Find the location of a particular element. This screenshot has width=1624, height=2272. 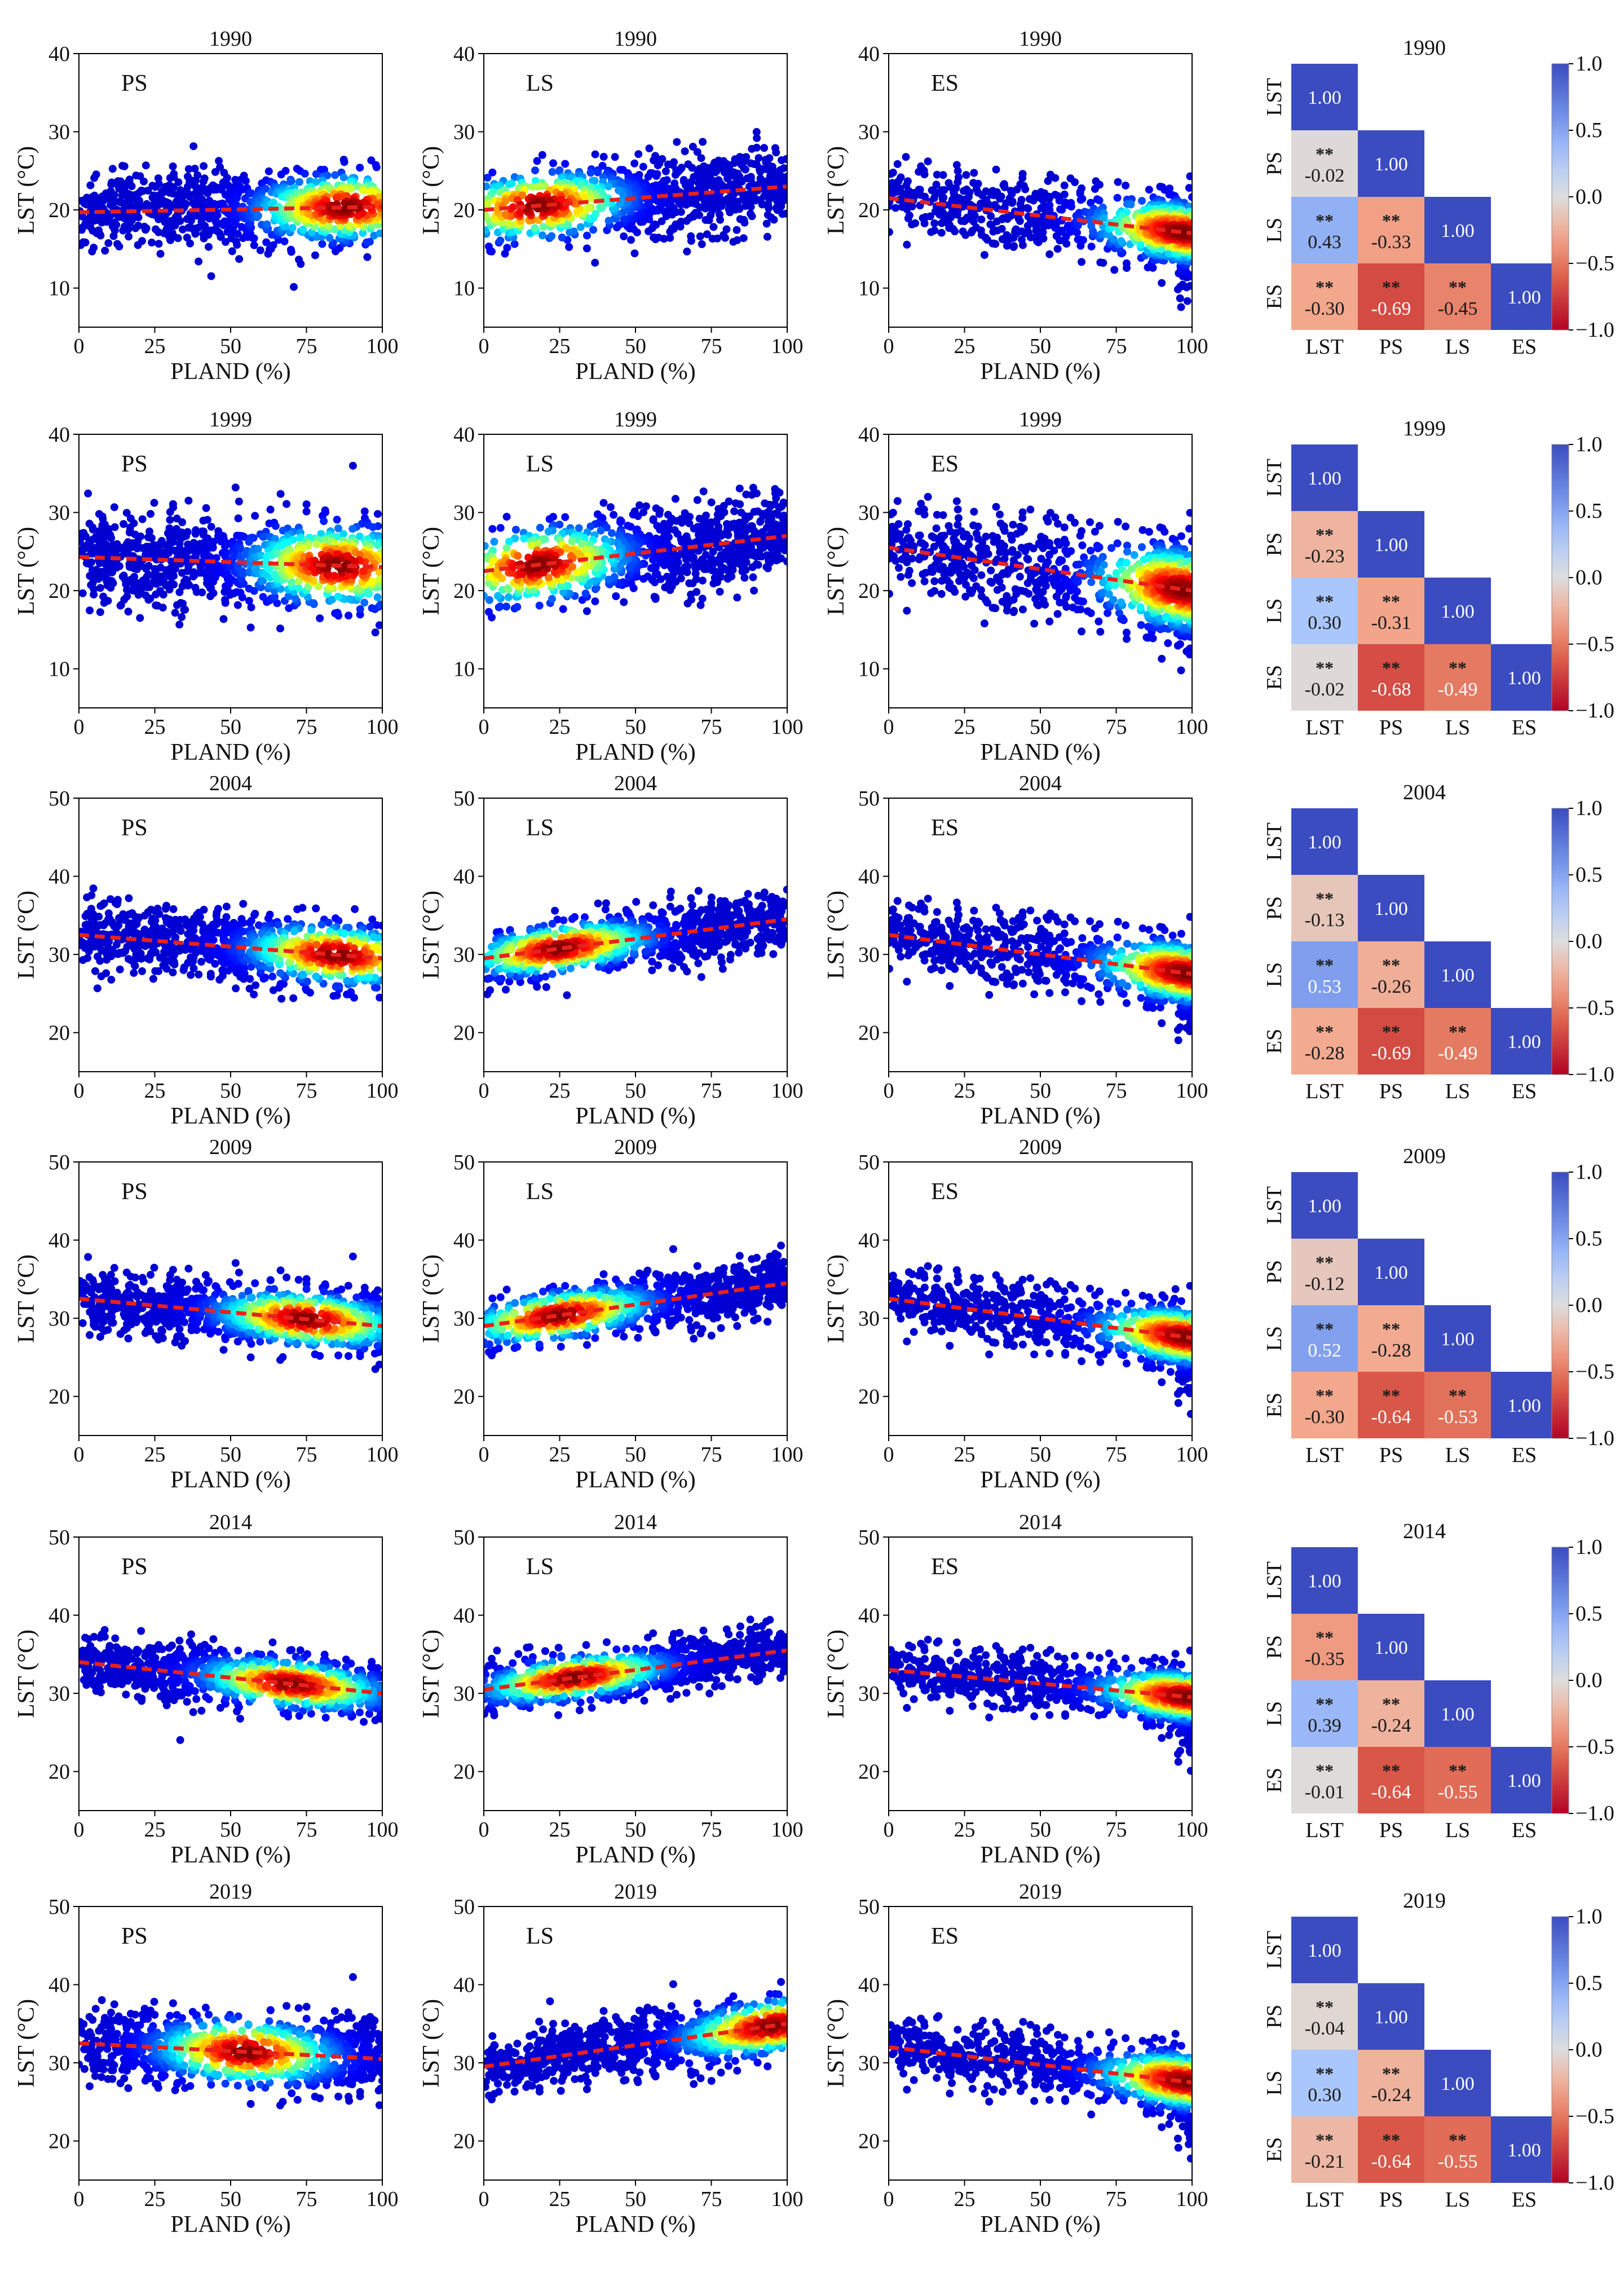

y-tick-label: 10 is located at coordinates (59, 289).